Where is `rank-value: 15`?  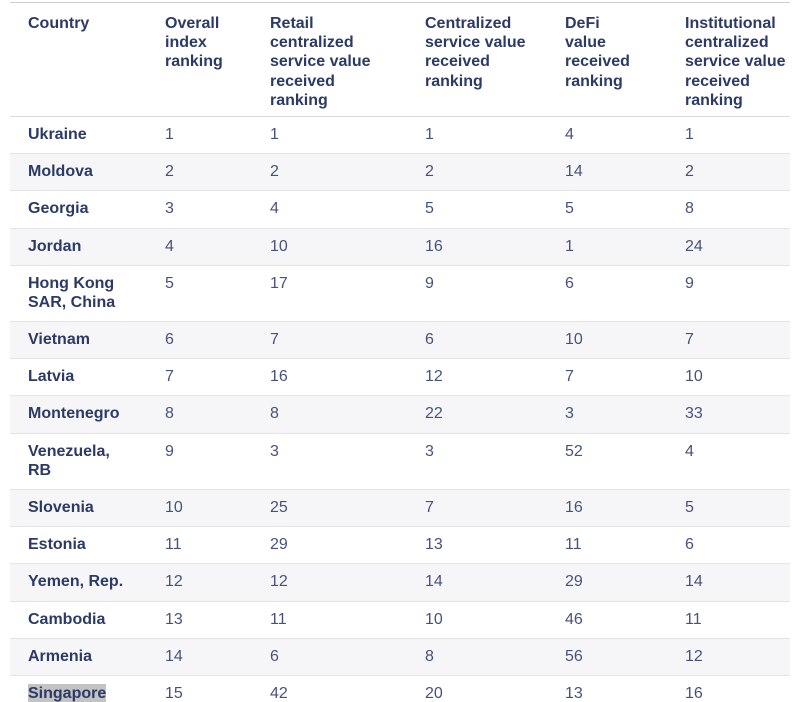 rank-value: 15 is located at coordinates (174, 693).